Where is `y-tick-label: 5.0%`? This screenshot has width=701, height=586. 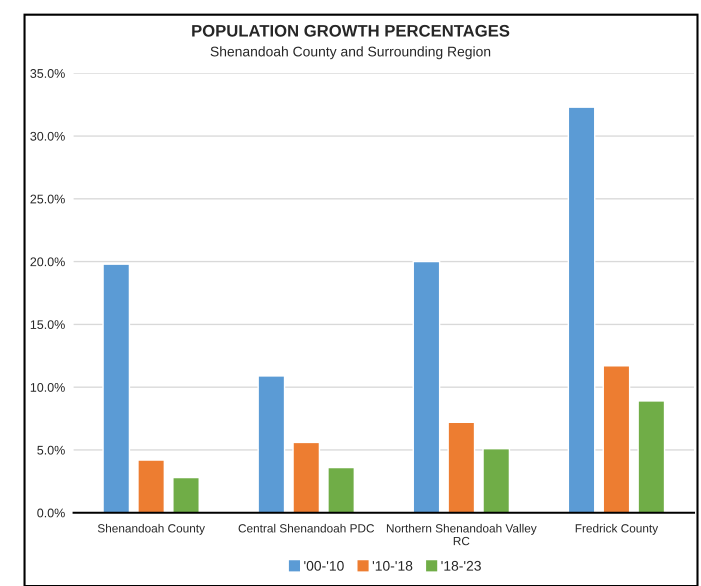
y-tick-label: 5.0% is located at coordinates (51, 450).